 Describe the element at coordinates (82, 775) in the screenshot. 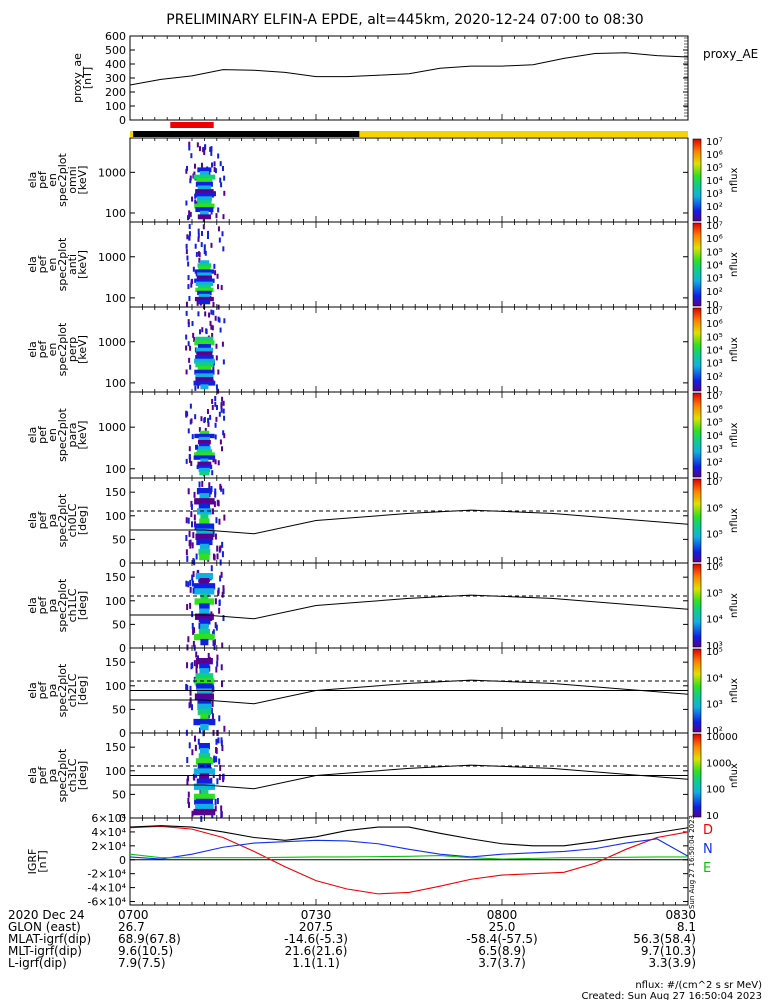

I see `panel-ylabel: [deg]` at that location.